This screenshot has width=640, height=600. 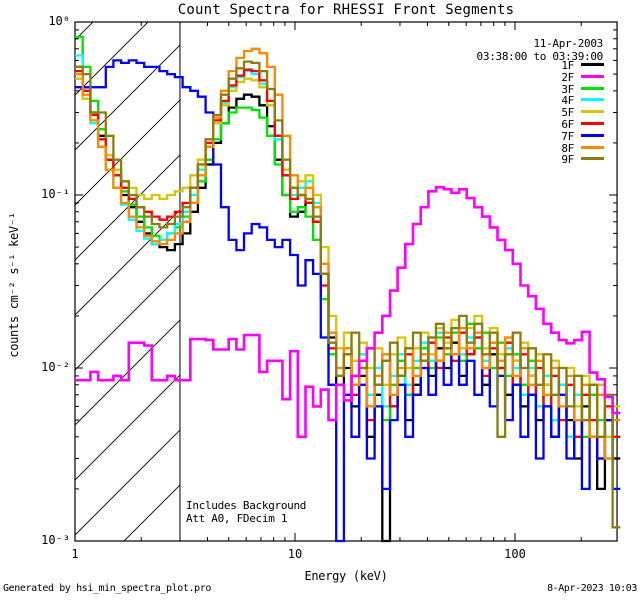 I want to click on footer-generated-by: Generated by hsi_min_spectra_plot.pro, so click(x=107, y=588).